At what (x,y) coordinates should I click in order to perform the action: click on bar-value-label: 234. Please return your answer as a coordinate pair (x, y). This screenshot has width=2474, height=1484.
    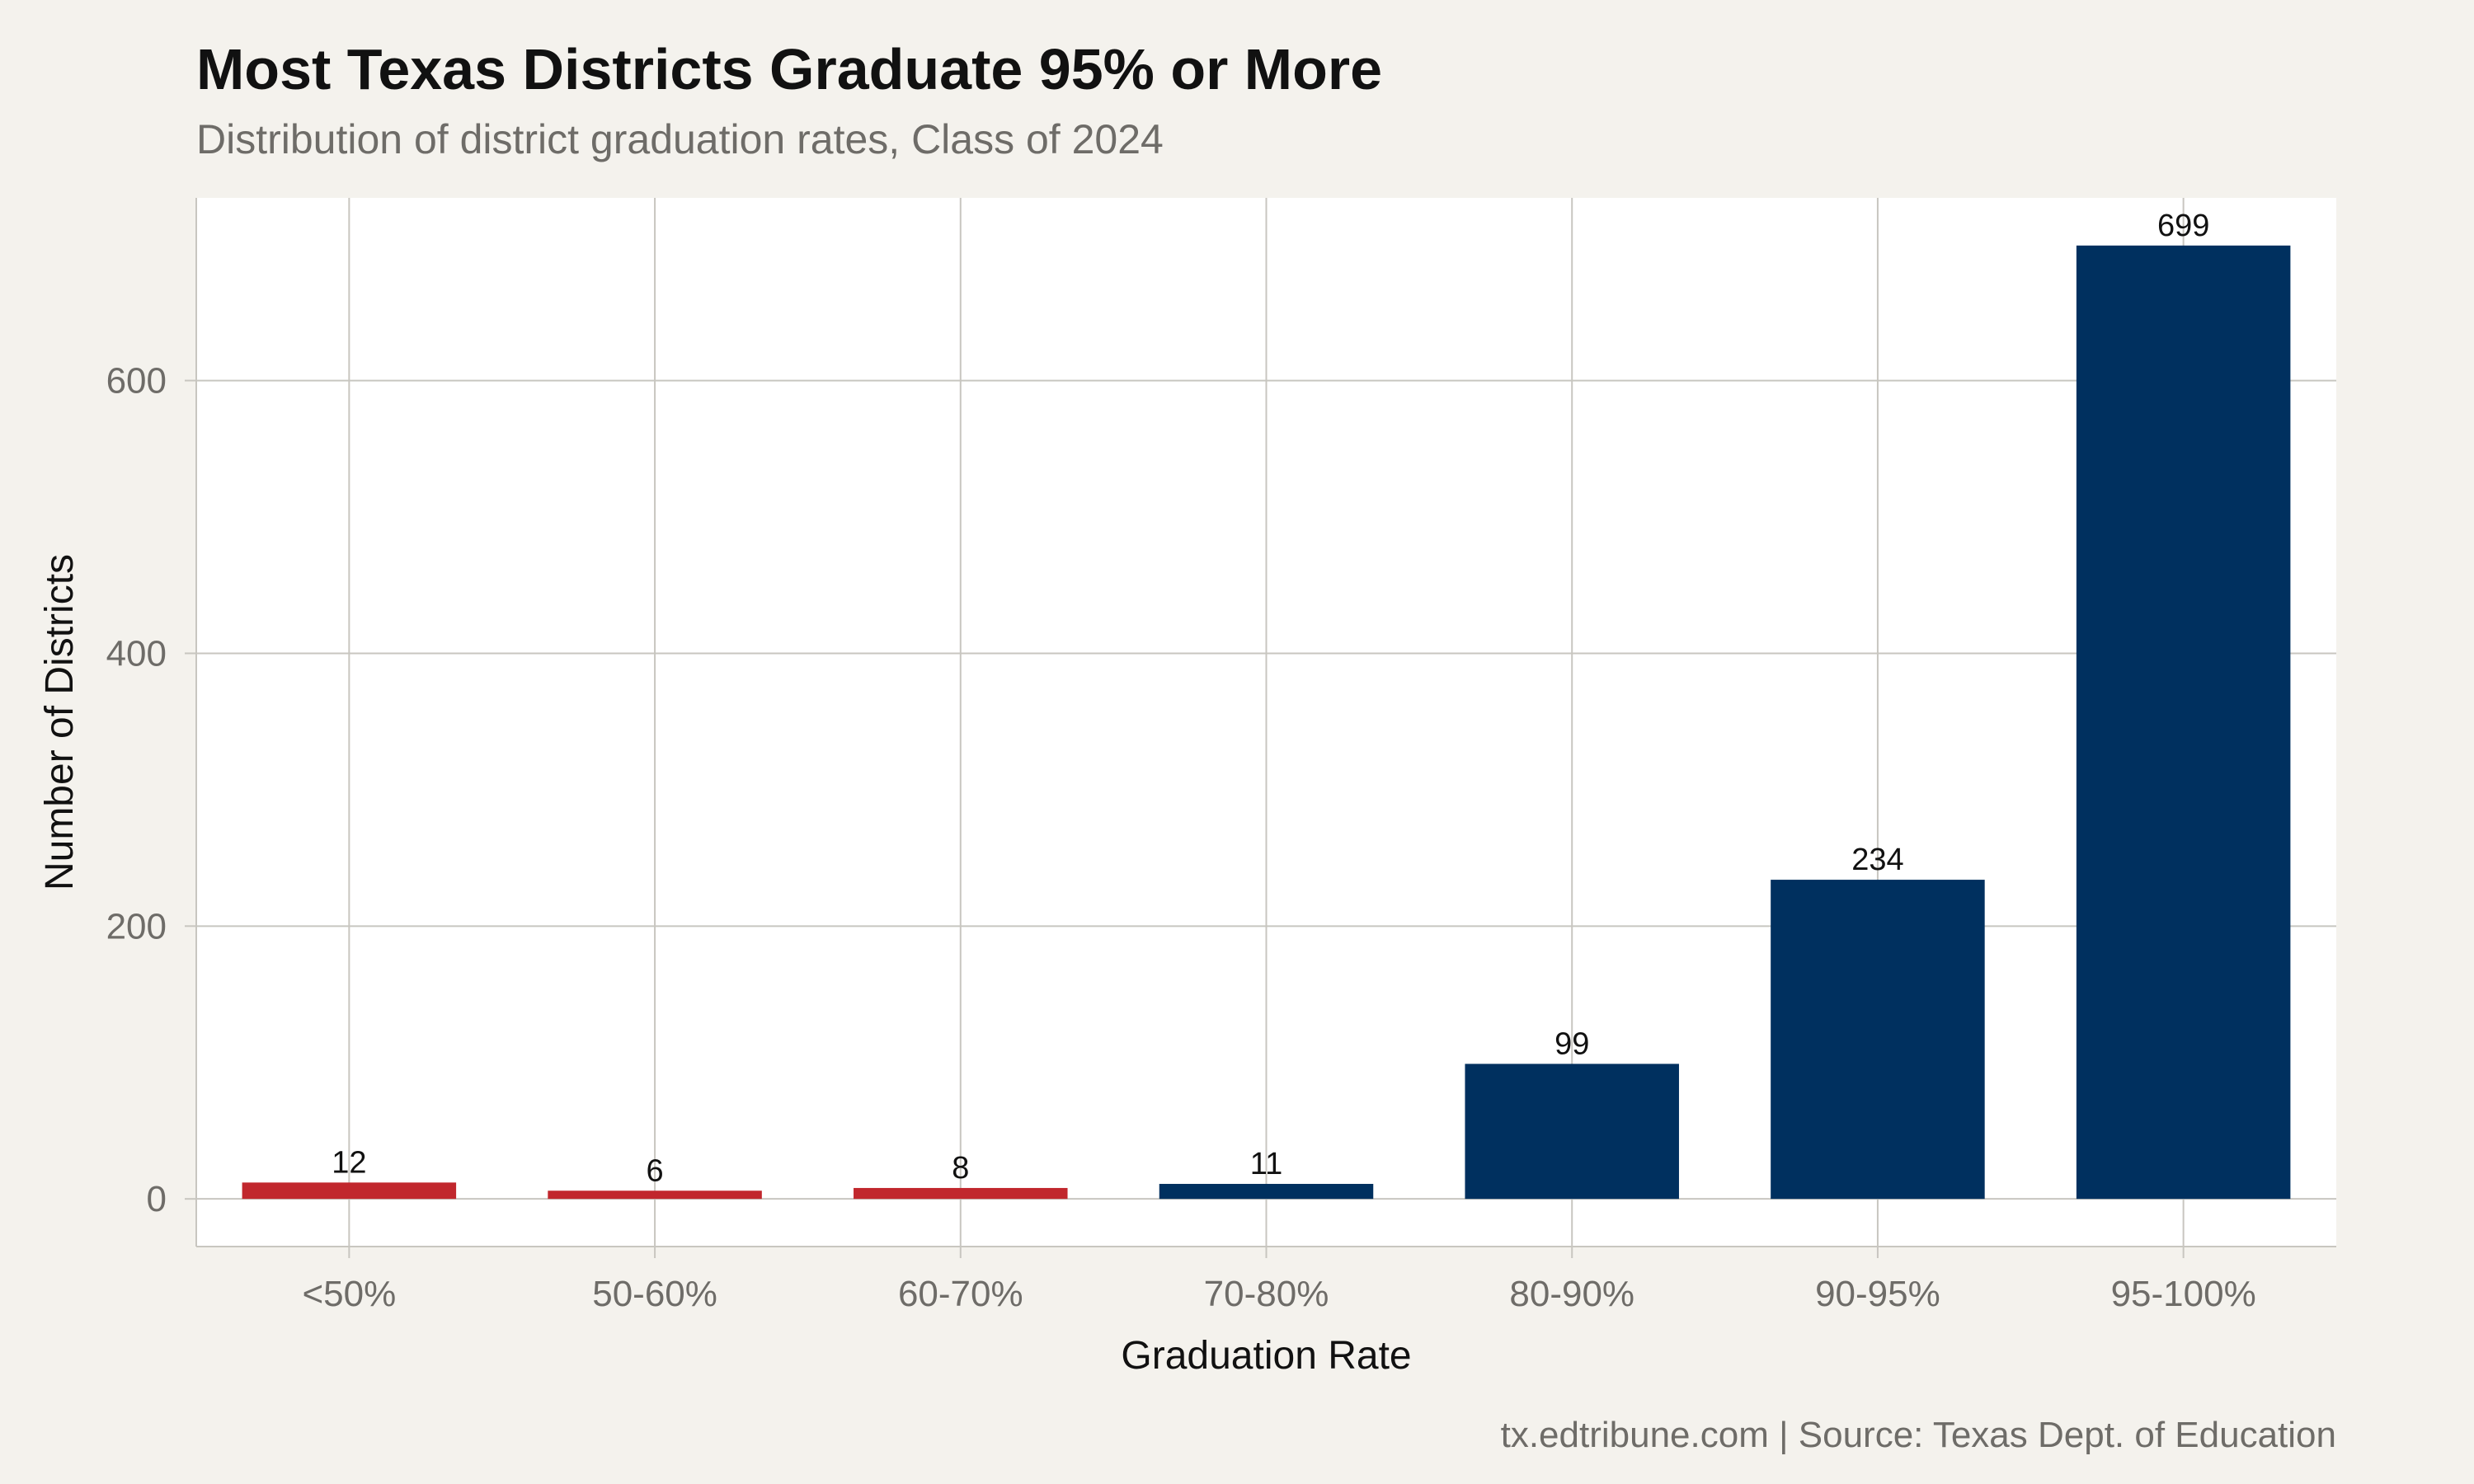
    Looking at the image, I should click on (1877, 860).